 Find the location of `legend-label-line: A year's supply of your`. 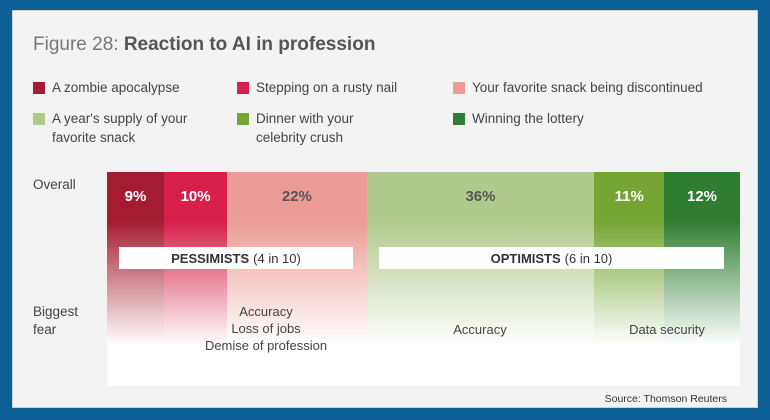

legend-label-line: A year's supply of your is located at coordinates (120, 118).